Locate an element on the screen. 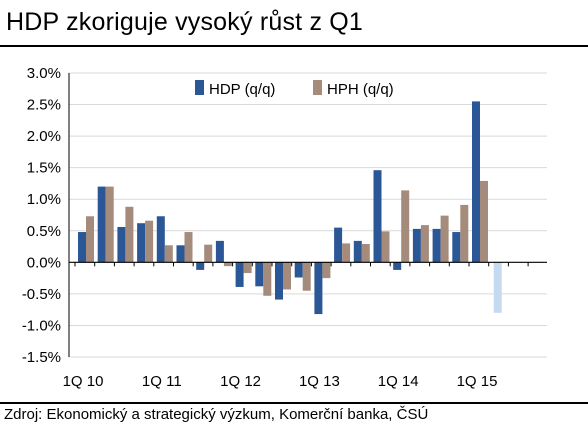 This screenshot has width=588, height=434. title-divider is located at coordinates (294, 46).